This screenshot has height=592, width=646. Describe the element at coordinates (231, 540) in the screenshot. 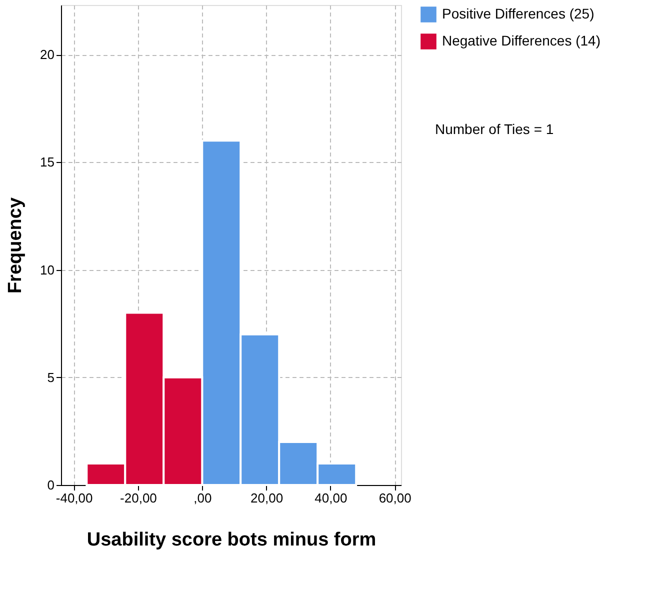

I see `x-axis-title: Usability score bots minus form` at that location.